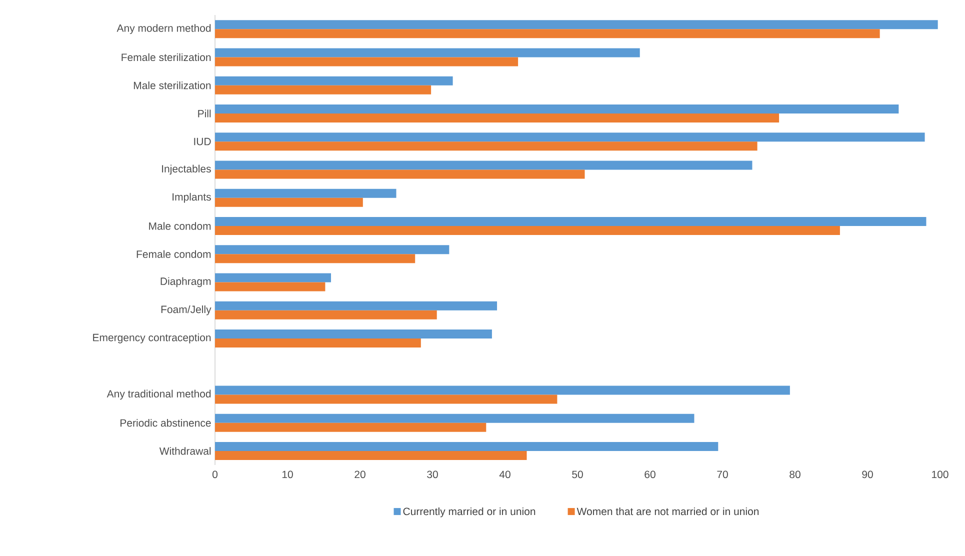 This screenshot has width=965, height=556. What do you see at coordinates (215, 474) in the screenshot?
I see `x-tick-label: 0` at bounding box center [215, 474].